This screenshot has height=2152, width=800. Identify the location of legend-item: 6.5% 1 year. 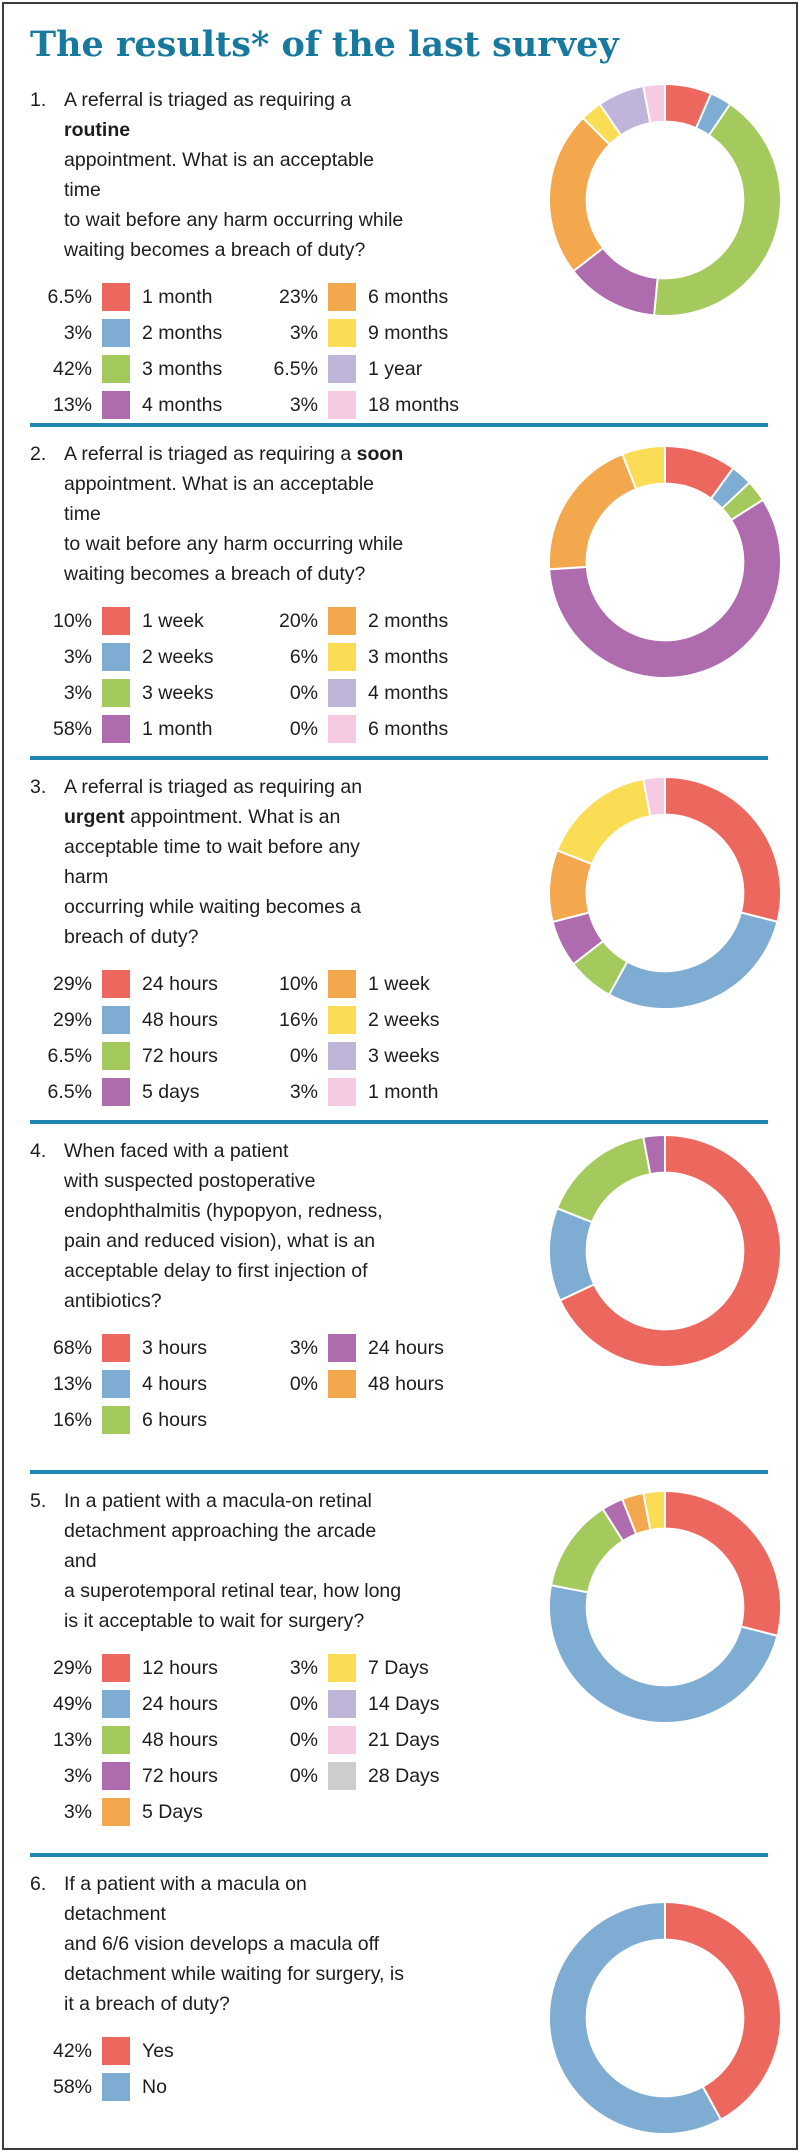
(357, 369).